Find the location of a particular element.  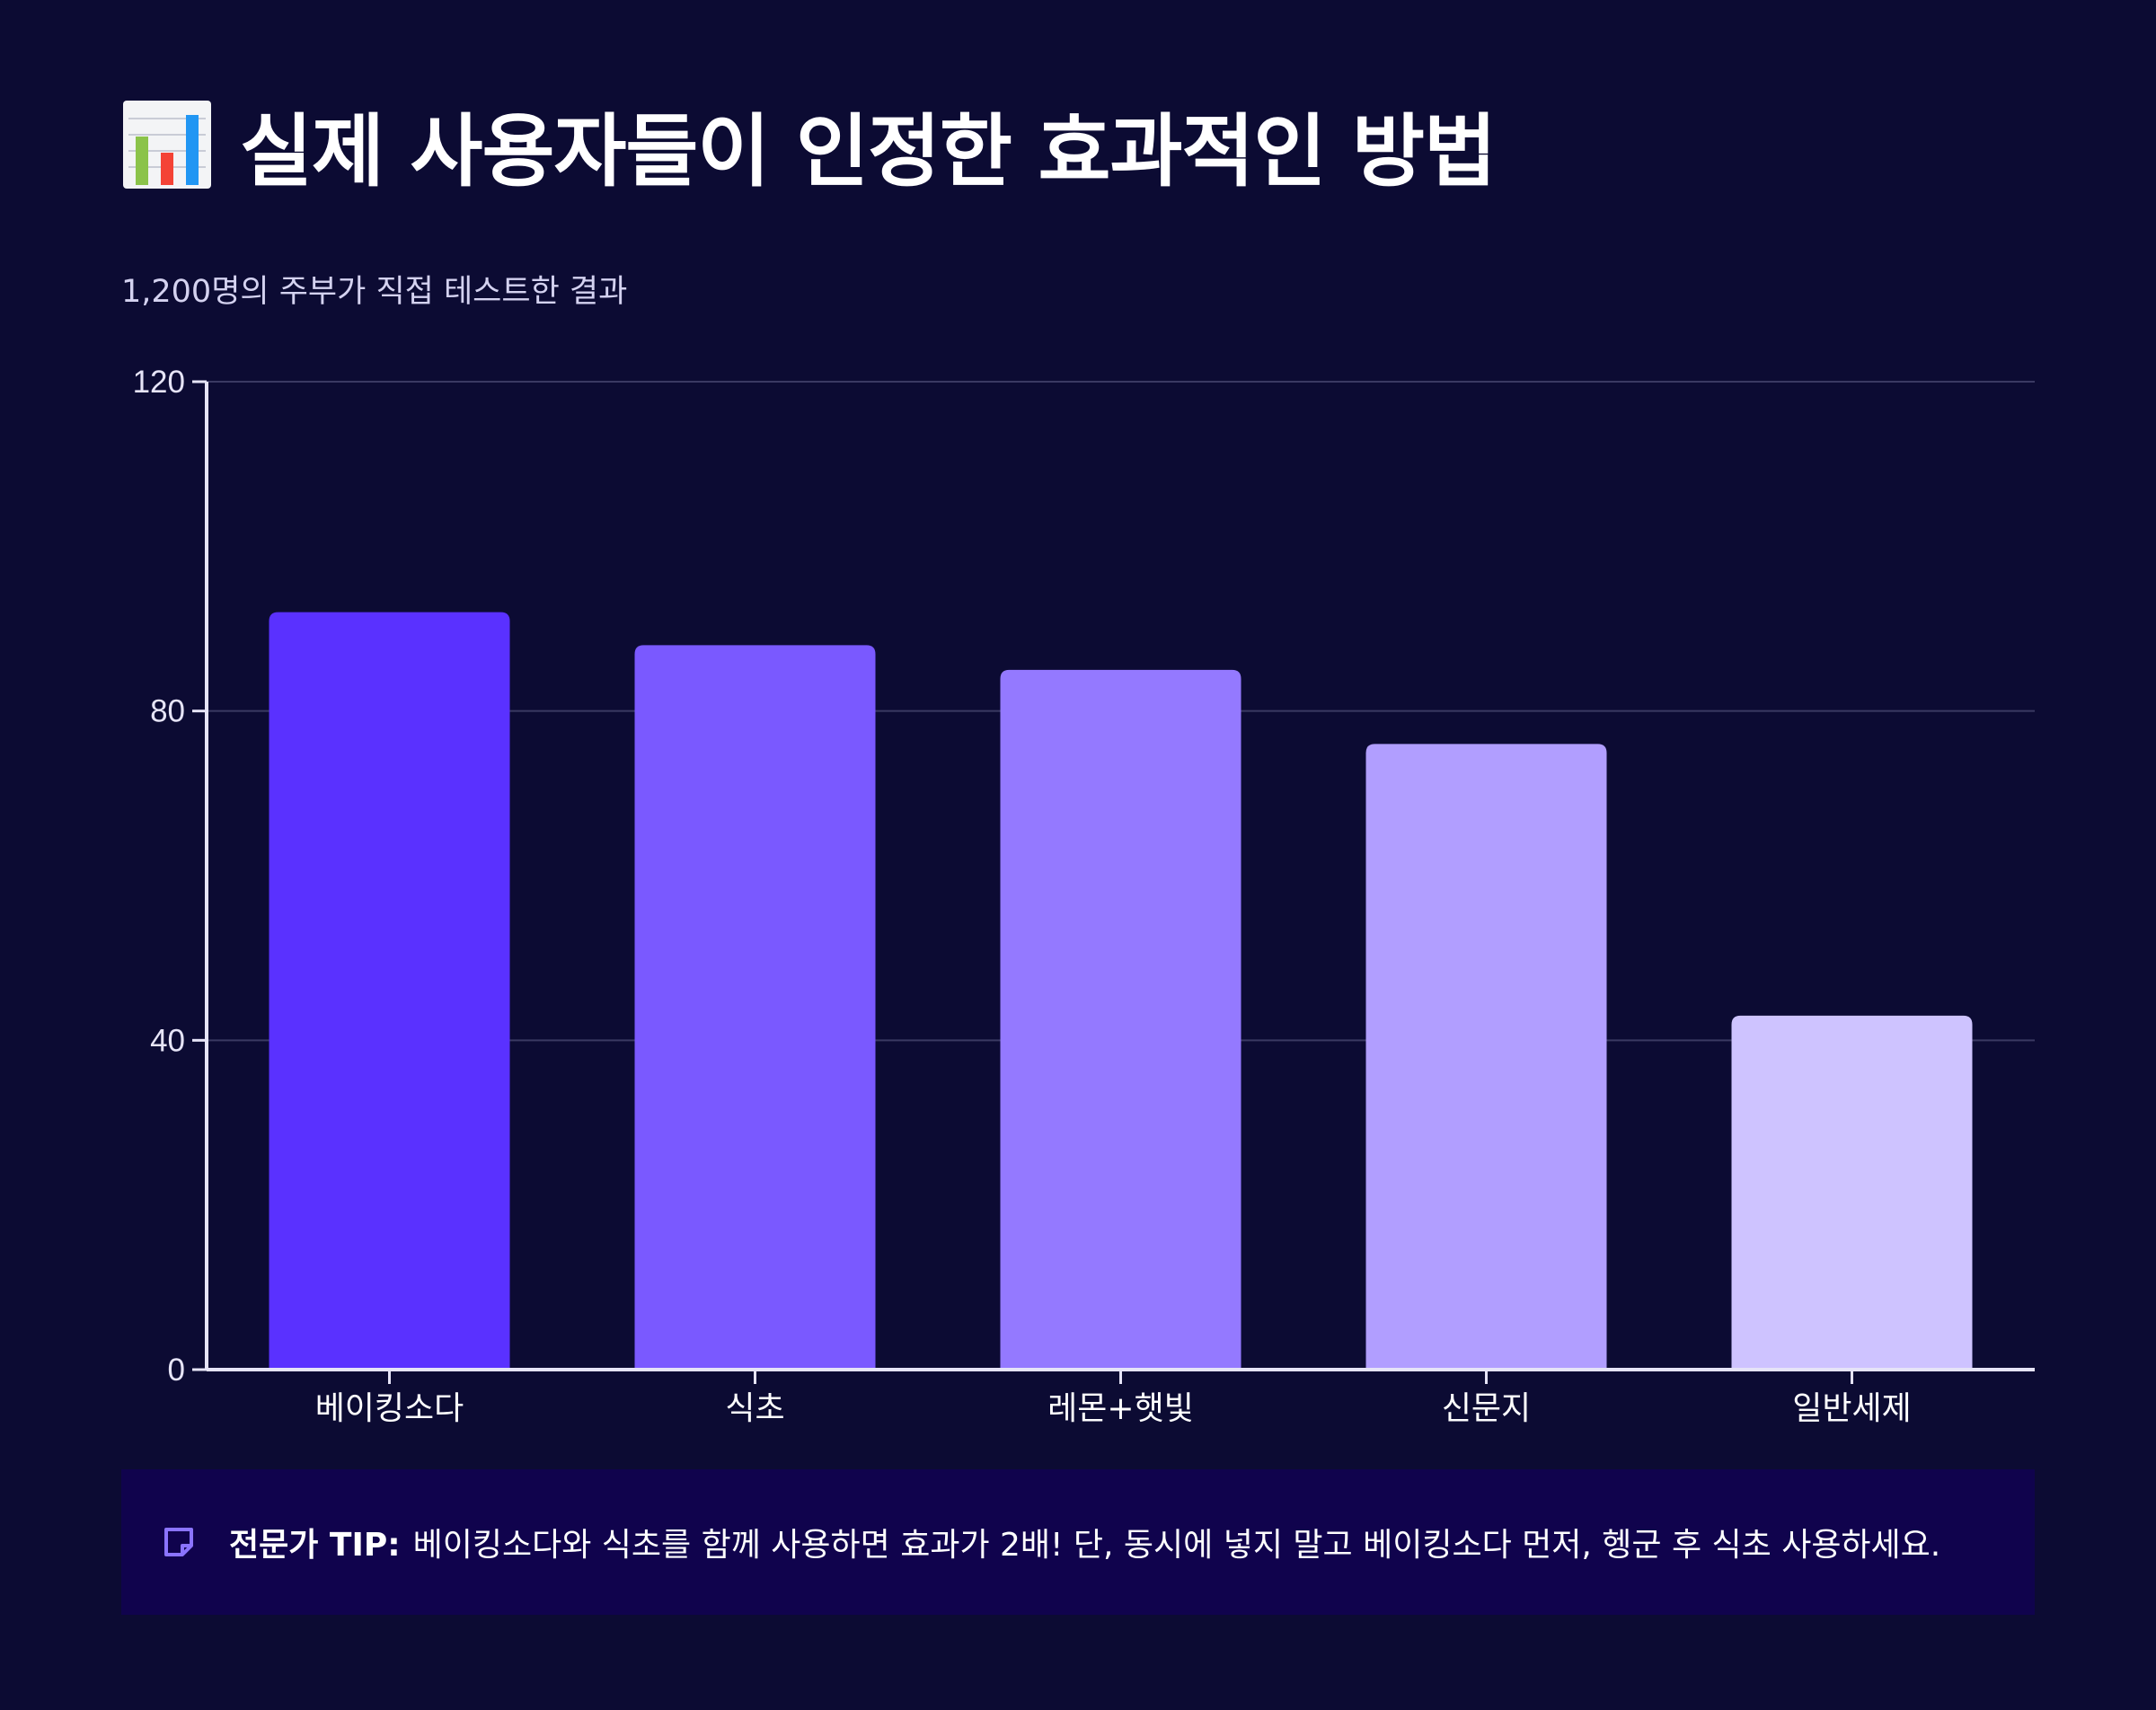

y-tick-label: 120 is located at coordinates (159, 382).